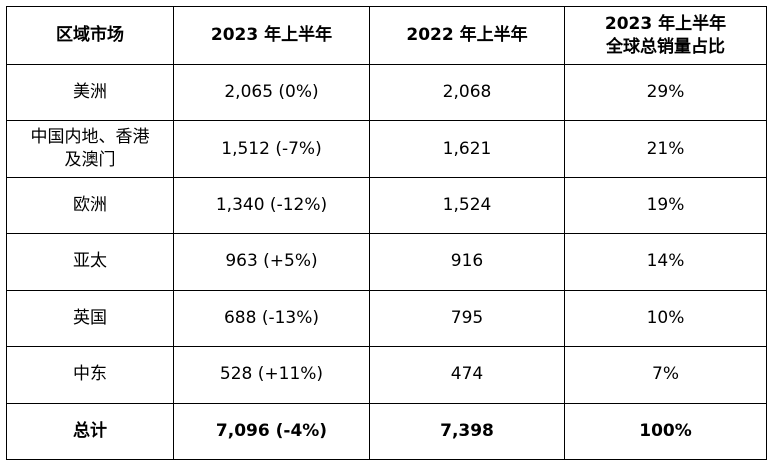  I want to click on region-cell: 英国, so click(90, 318).